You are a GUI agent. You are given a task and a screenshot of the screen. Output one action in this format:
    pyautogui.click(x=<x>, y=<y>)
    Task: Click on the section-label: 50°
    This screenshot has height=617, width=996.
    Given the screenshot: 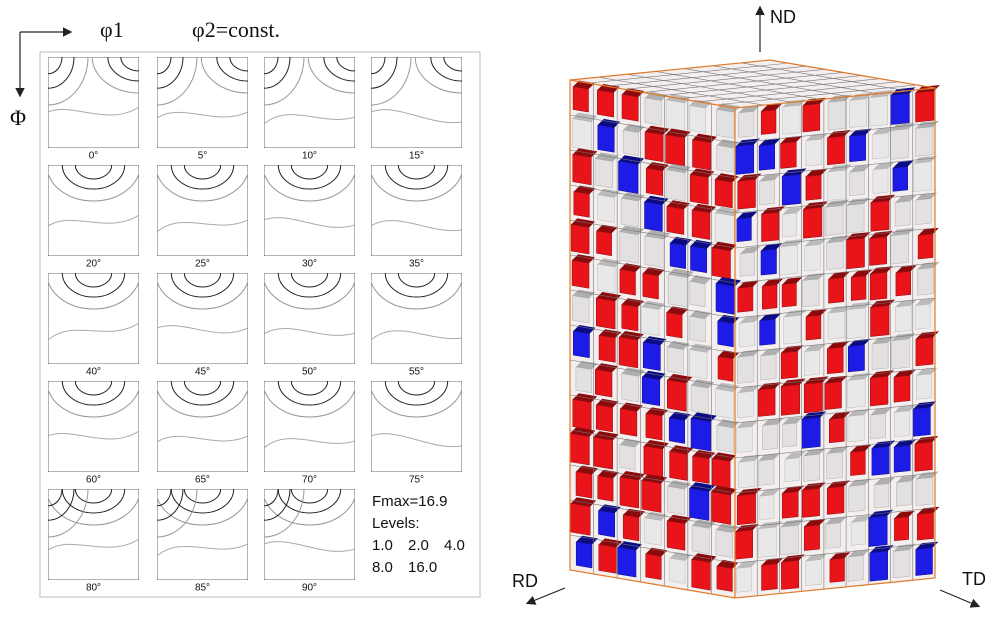 What is the action you would take?
    pyautogui.click(x=309, y=372)
    